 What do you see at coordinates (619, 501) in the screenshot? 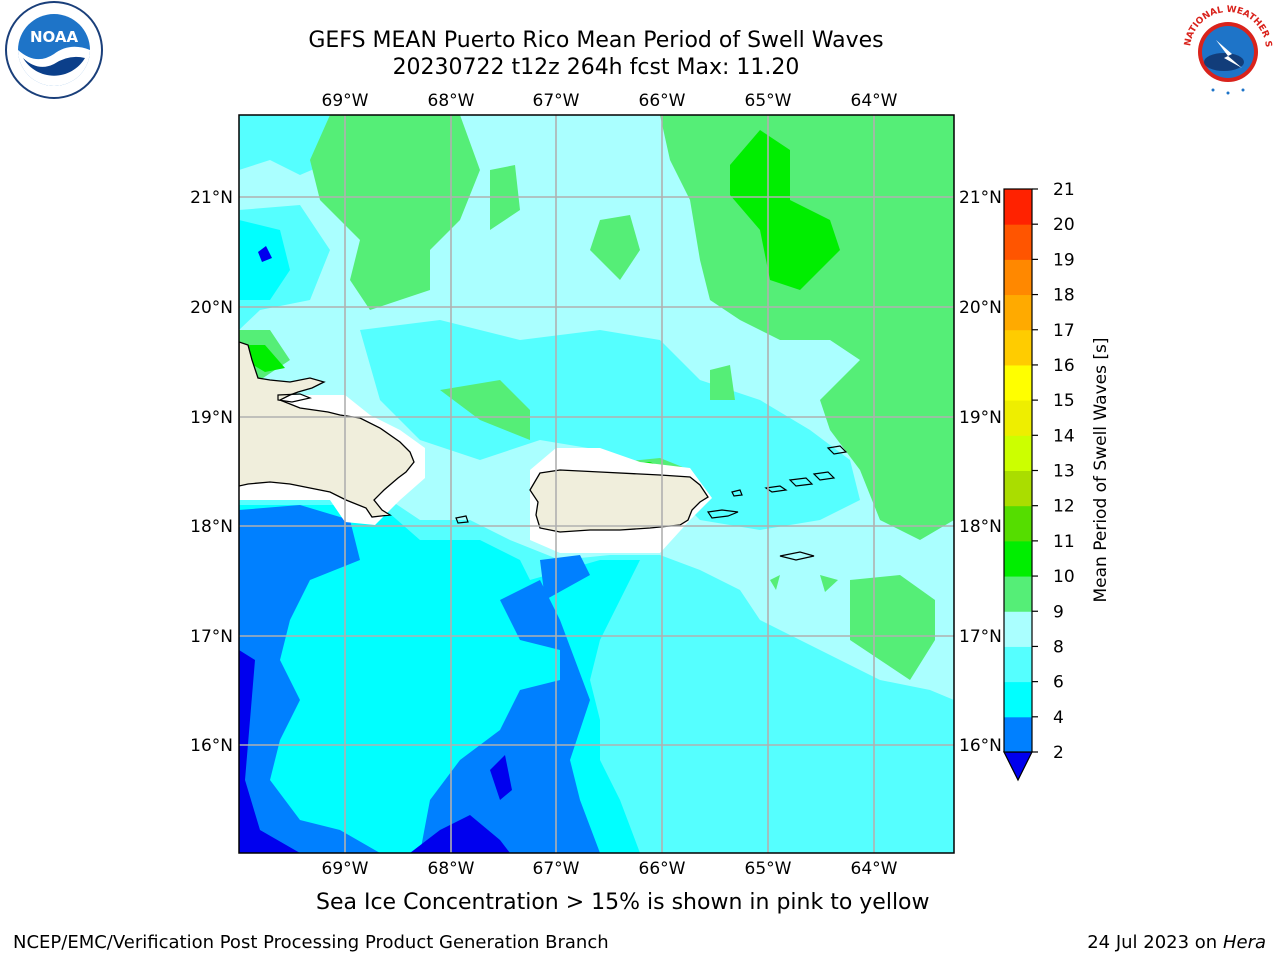
I see `puerto-rico-land` at bounding box center [619, 501].